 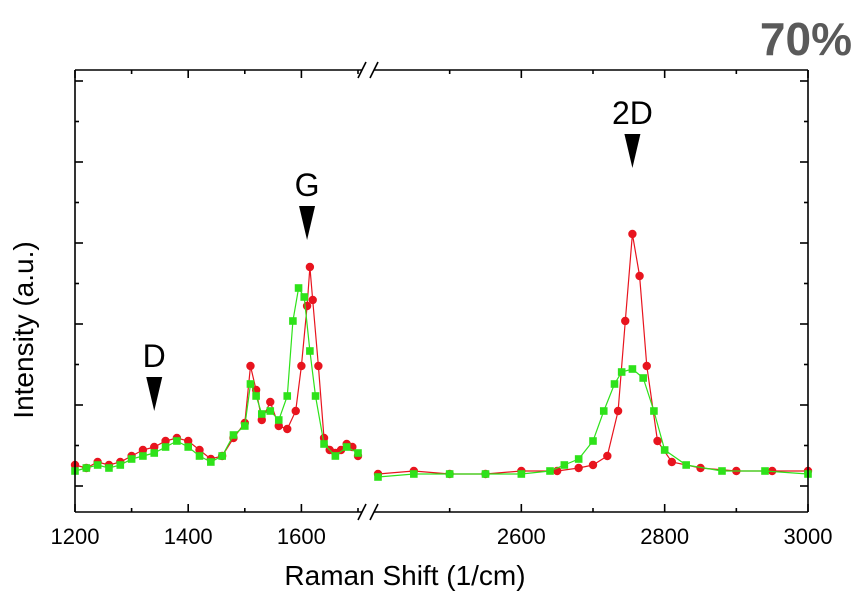 I want to click on x-axis-label: Raman Shift (1/cm), so click(x=404, y=575).